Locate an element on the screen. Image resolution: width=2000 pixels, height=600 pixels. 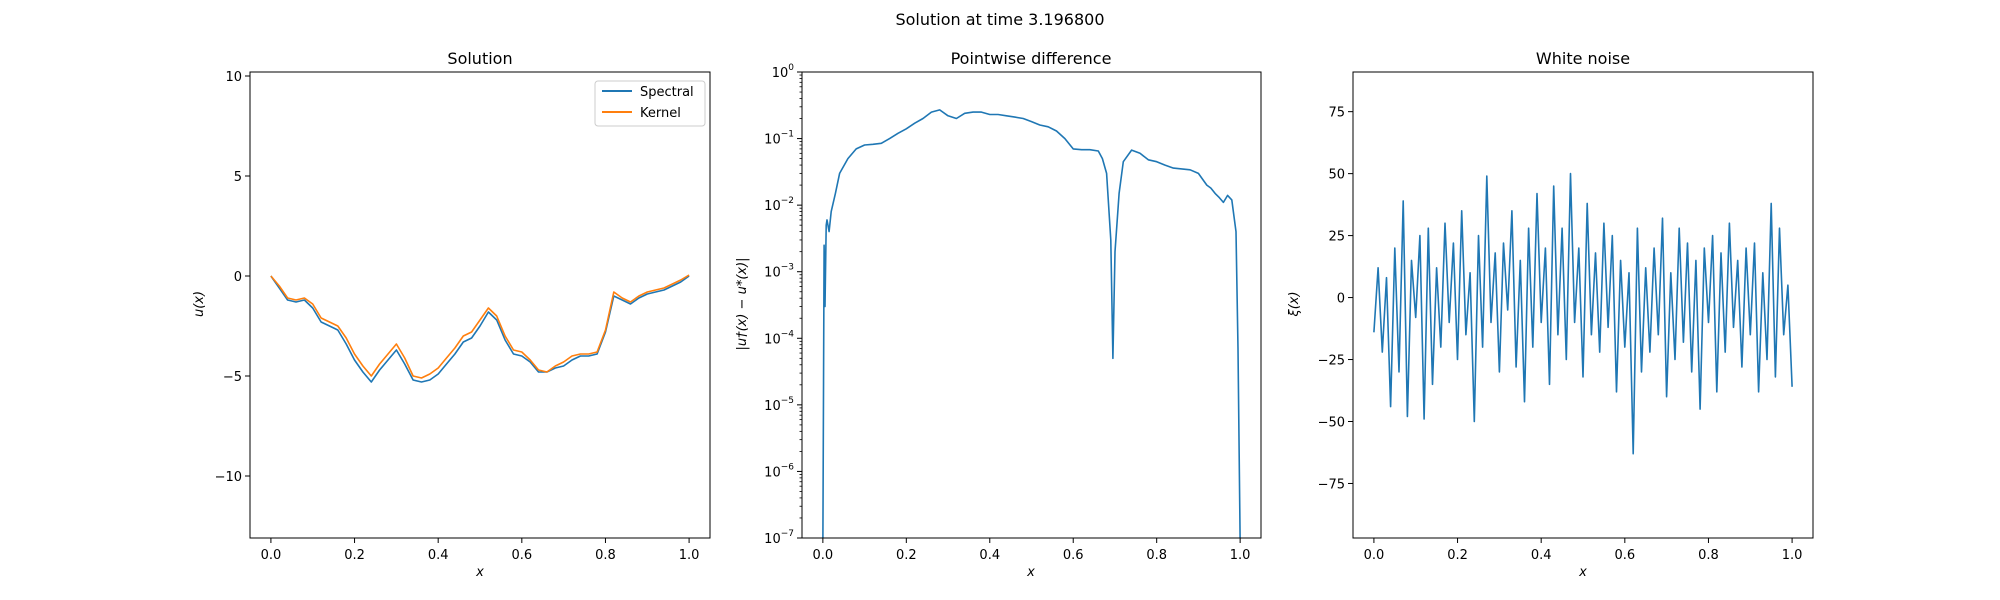
noise-ytick-label: 75 is located at coordinates (1336, 113).